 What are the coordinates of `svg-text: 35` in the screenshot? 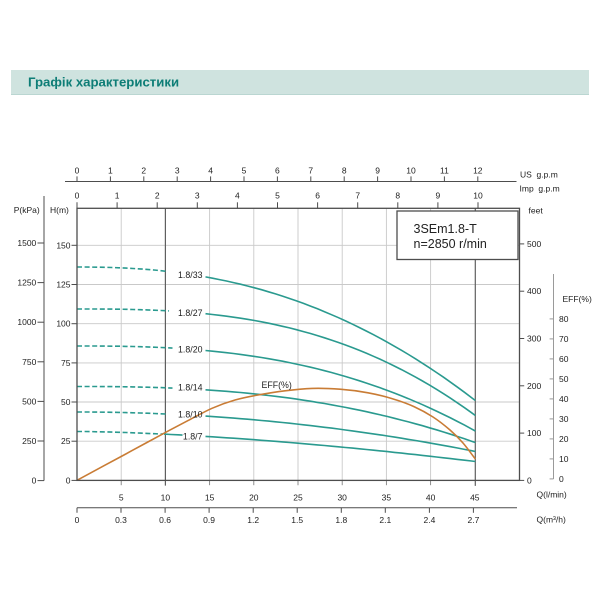 It's located at (387, 498).